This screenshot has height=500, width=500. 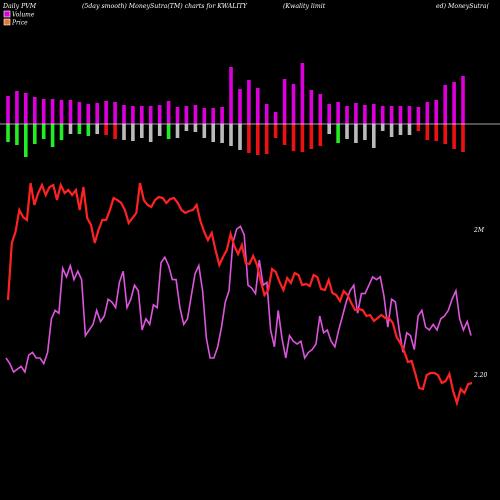 What do you see at coordinates (479, 230) in the screenshot?
I see `volume-axis-label: 2M` at bounding box center [479, 230].